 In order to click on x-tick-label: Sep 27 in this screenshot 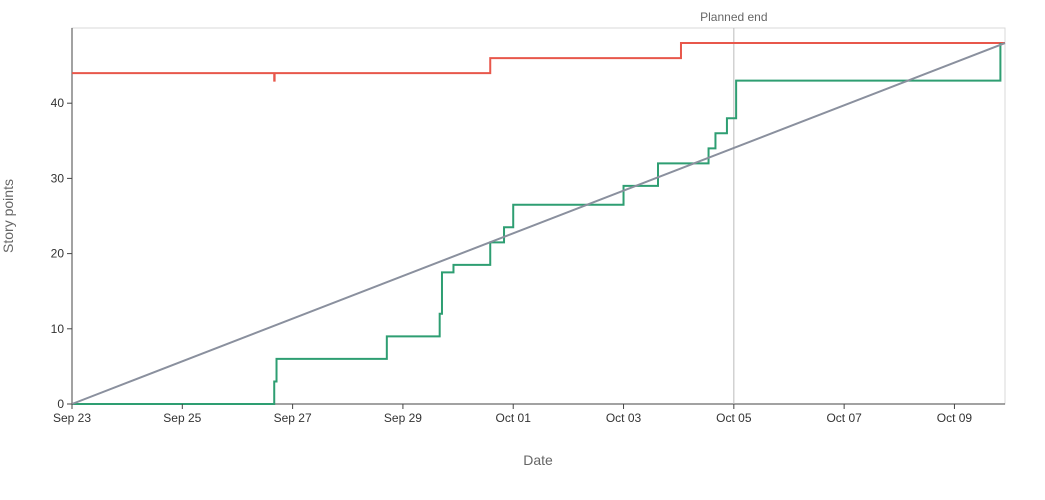, I will do `click(293, 418)`.